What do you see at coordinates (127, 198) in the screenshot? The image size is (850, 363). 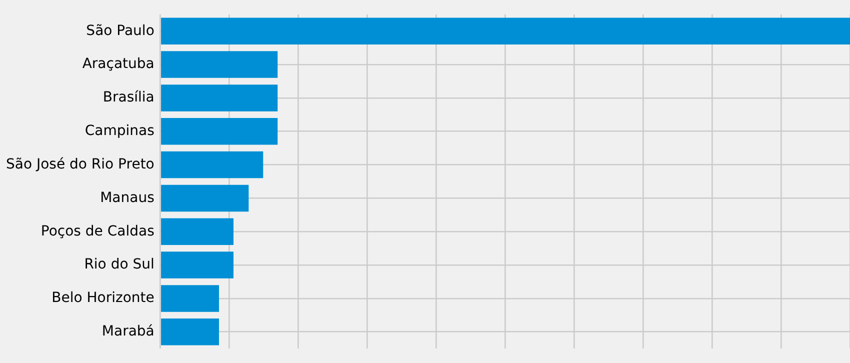 I see `y-tick-label: Manaus` at bounding box center [127, 198].